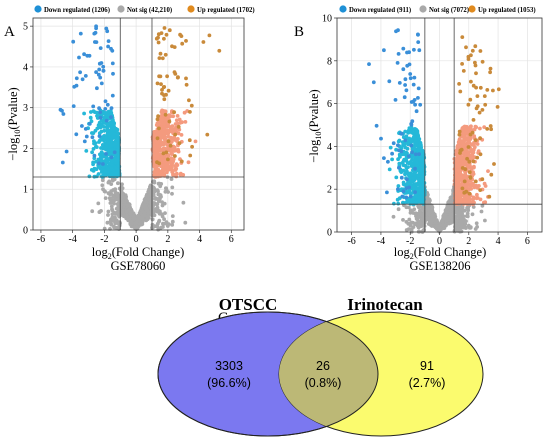 This screenshot has width=550, height=440. Describe the element at coordinates (410, 241) in the screenshot. I see `x-tick-label: -2` at that location.